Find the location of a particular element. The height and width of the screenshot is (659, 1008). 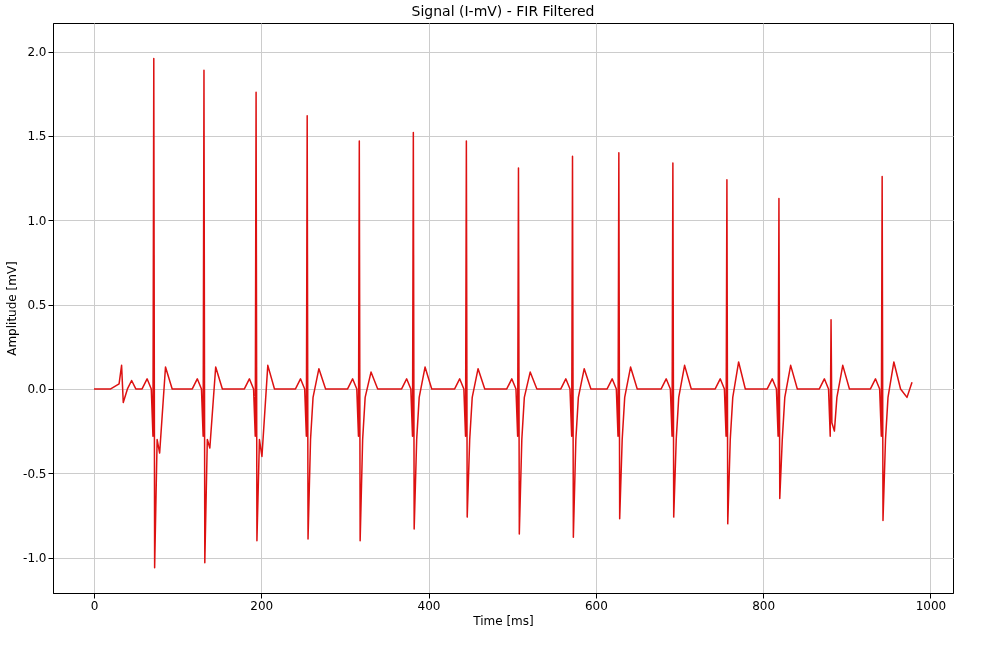

x-tick-label: 0 is located at coordinates (94, 605).